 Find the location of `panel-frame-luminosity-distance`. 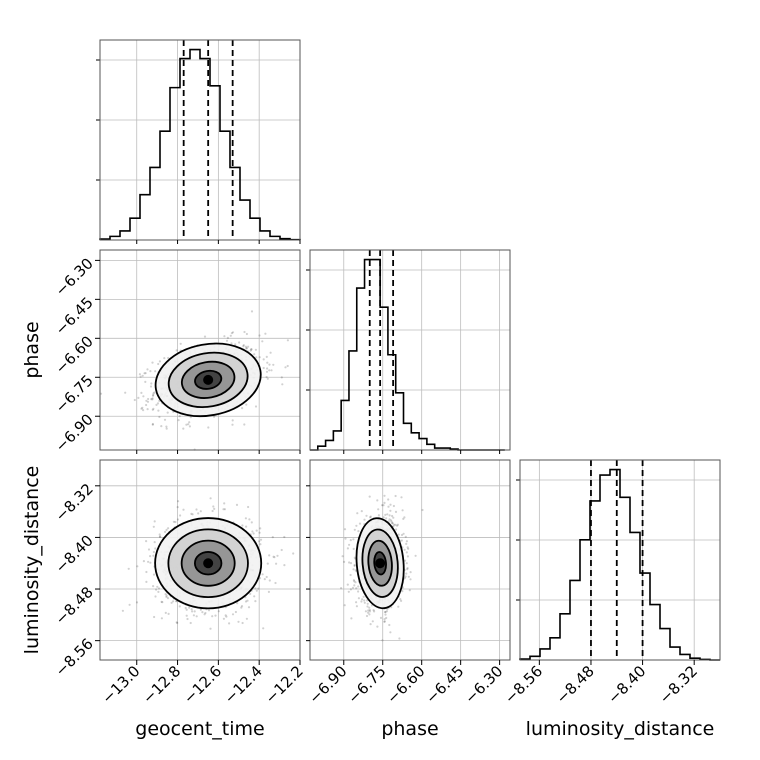

panel-frame-luminosity-distance is located at coordinates (620, 560).